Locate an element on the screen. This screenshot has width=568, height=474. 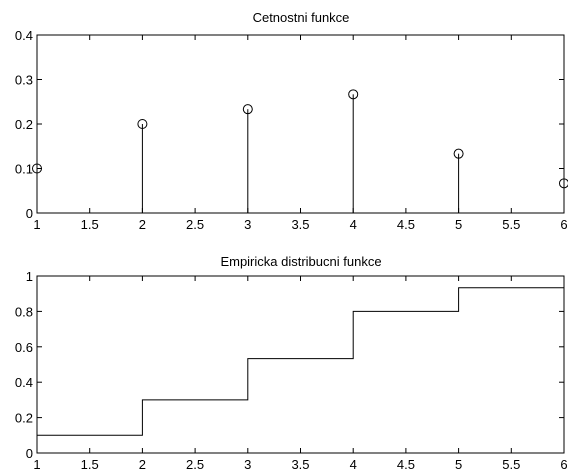
y-tick-label: 0.6 is located at coordinates (24, 347).